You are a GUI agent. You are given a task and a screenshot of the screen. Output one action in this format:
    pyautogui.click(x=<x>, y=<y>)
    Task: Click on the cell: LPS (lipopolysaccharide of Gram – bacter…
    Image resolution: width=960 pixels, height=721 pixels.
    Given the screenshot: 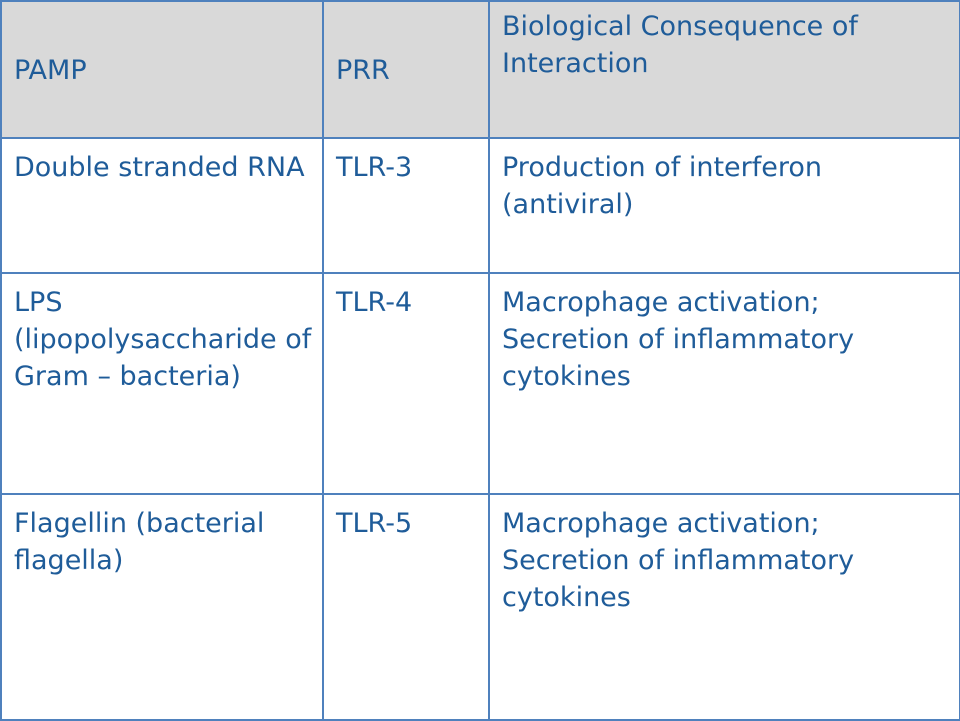 What is the action you would take?
    pyautogui.click(x=162, y=383)
    